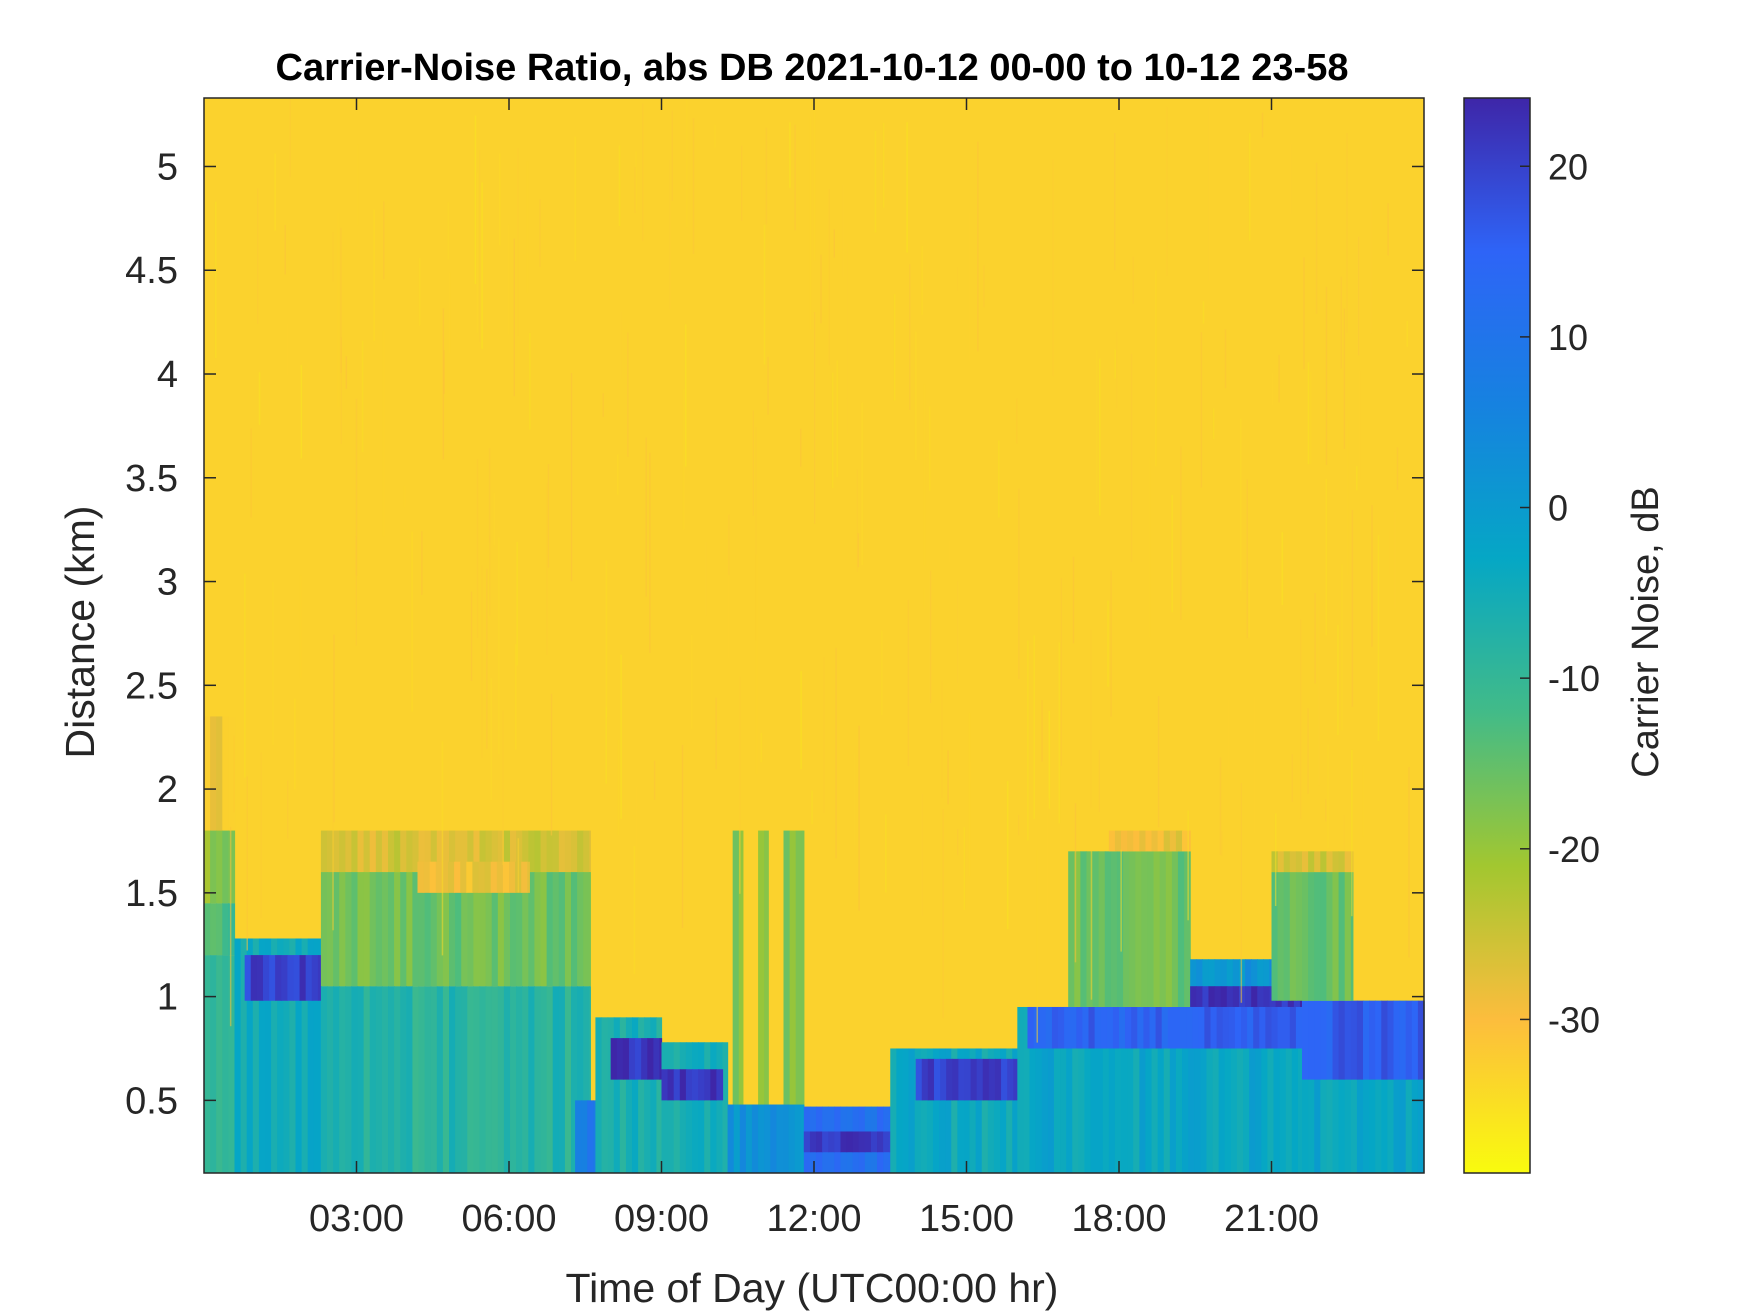 Image resolution: width=1750 pixels, height=1313 pixels. I want to click on colorbar-tick-label: -20, so click(1574, 849).